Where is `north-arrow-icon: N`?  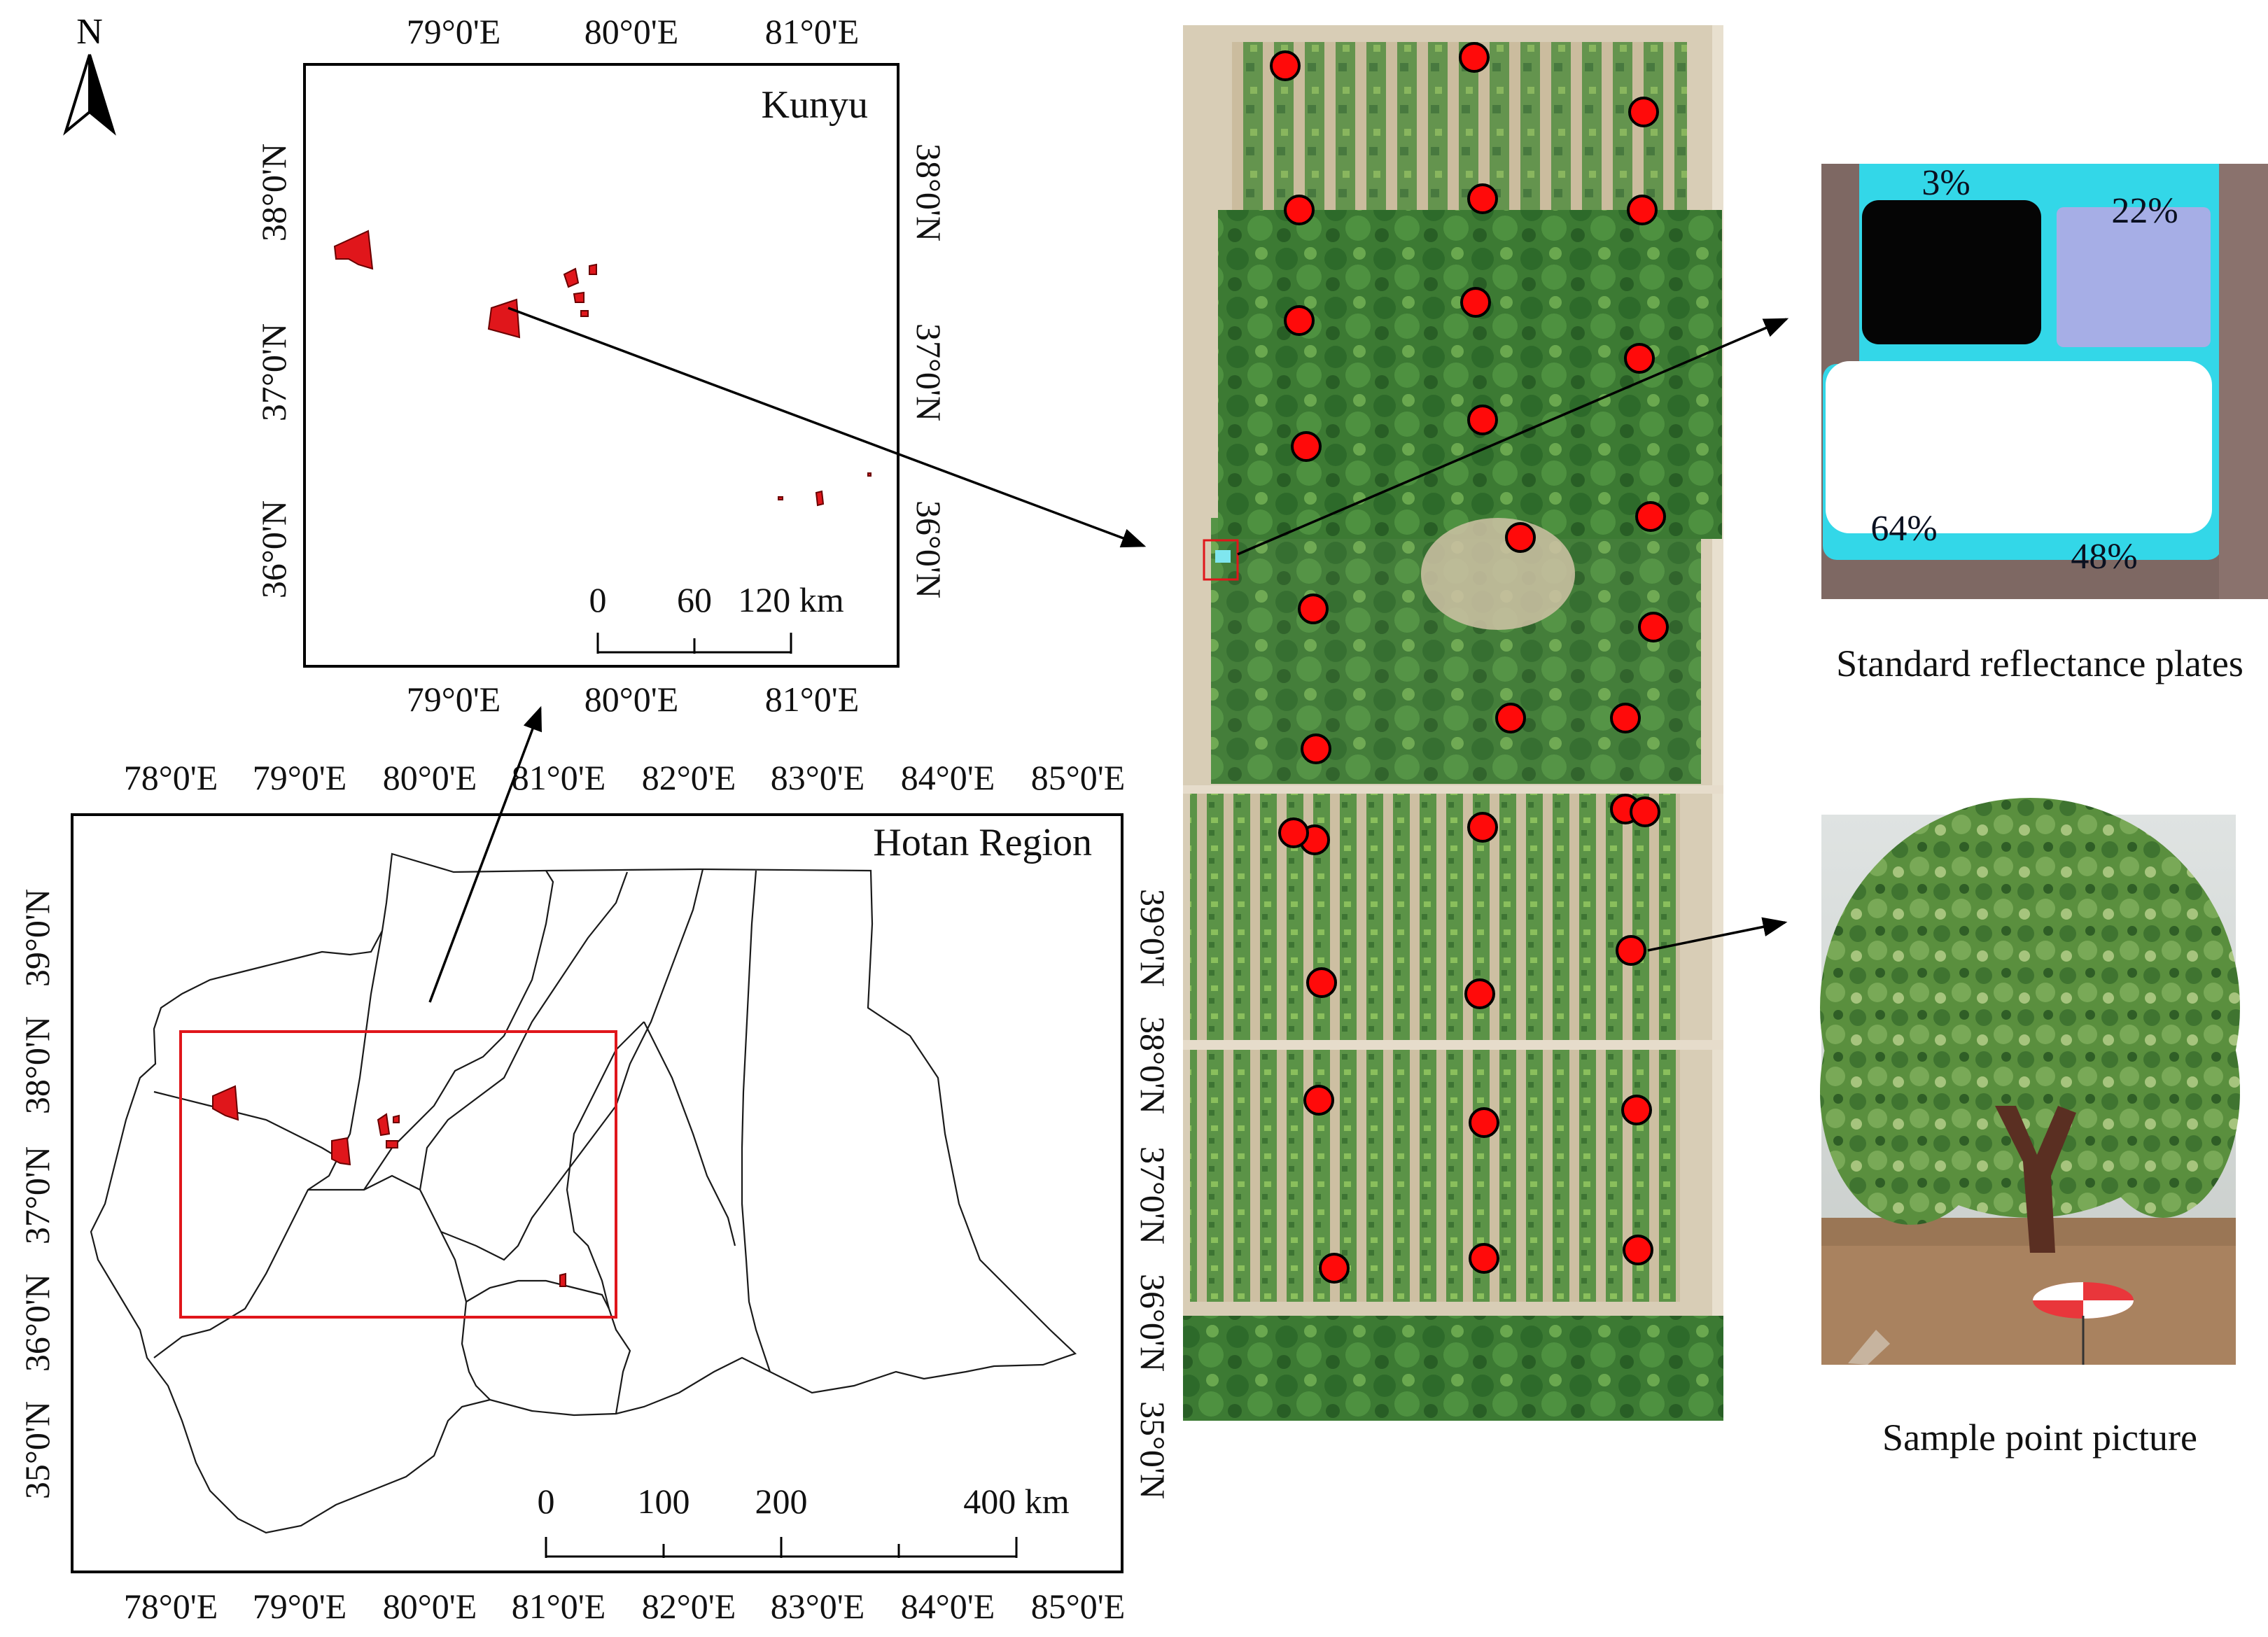
north-arrow-icon: N is located at coordinates (89, 74).